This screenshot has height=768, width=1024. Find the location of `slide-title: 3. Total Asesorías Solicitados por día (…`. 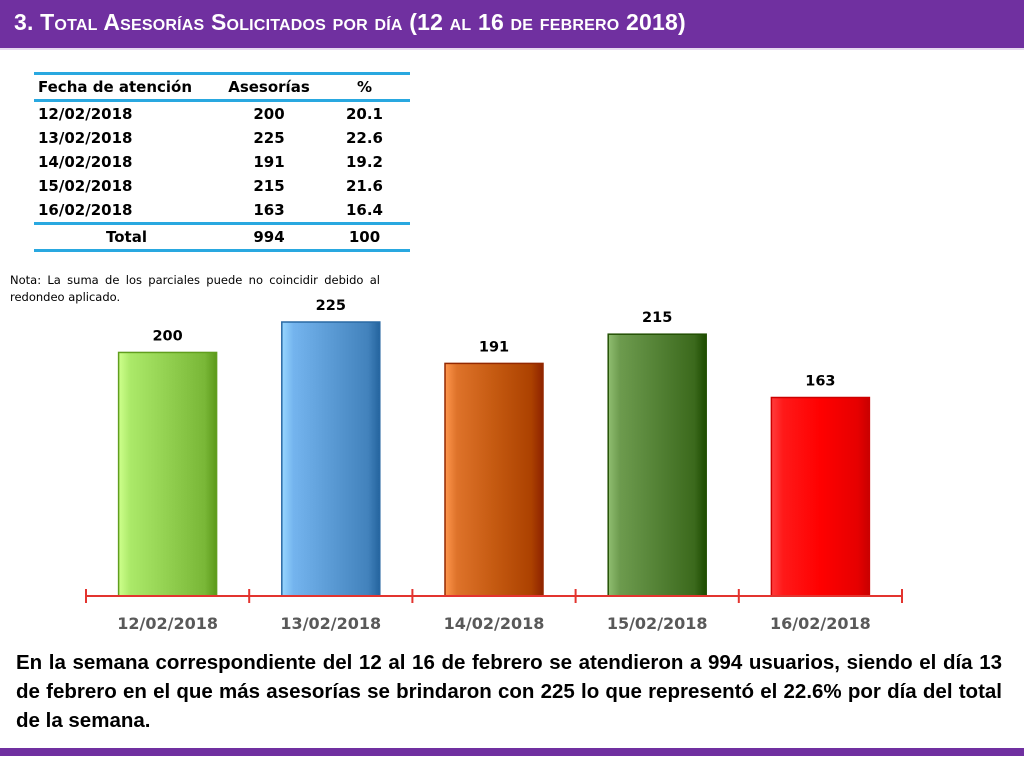

slide-title: 3. Total Asesorías Solicitados por día (… is located at coordinates (350, 22).